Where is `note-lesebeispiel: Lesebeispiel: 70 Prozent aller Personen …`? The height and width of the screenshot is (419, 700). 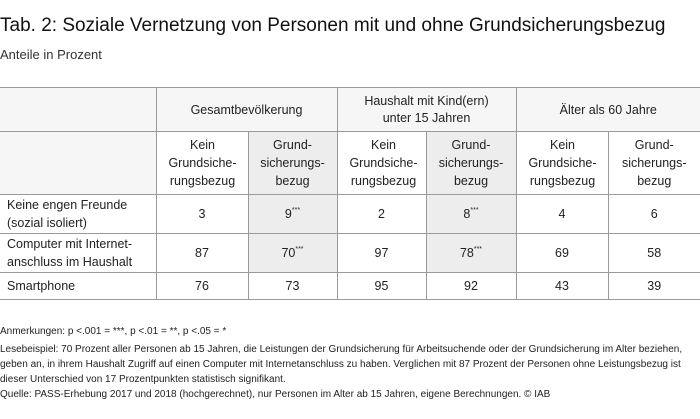 note-lesebeispiel: Lesebeispiel: 70 Prozent aller Personen … is located at coordinates (341, 364).